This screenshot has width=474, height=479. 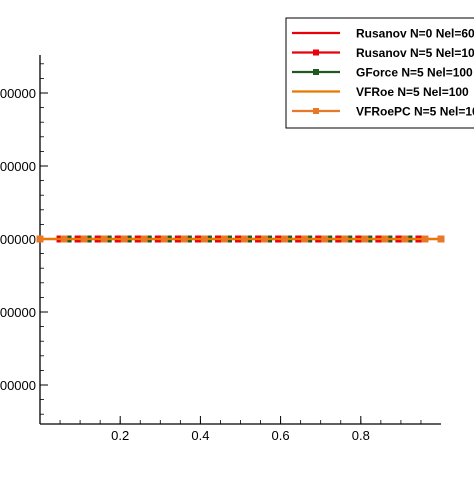 I want to click on x-tick-label: 0.6, so click(x=281, y=435).